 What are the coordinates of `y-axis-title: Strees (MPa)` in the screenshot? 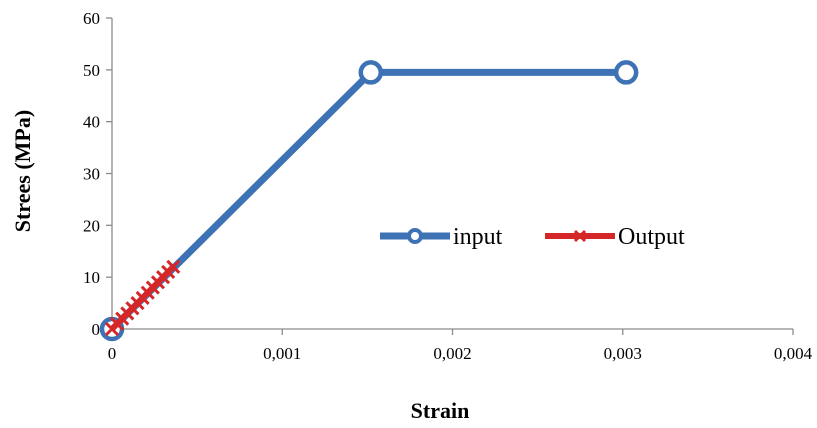 It's located at (22, 171).